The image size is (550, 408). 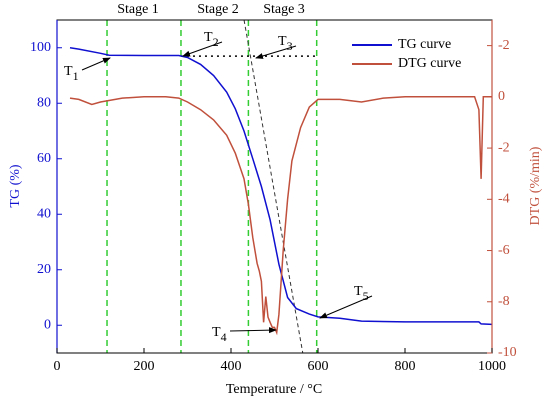 I want to click on annotation: T3, so click(x=285, y=43).